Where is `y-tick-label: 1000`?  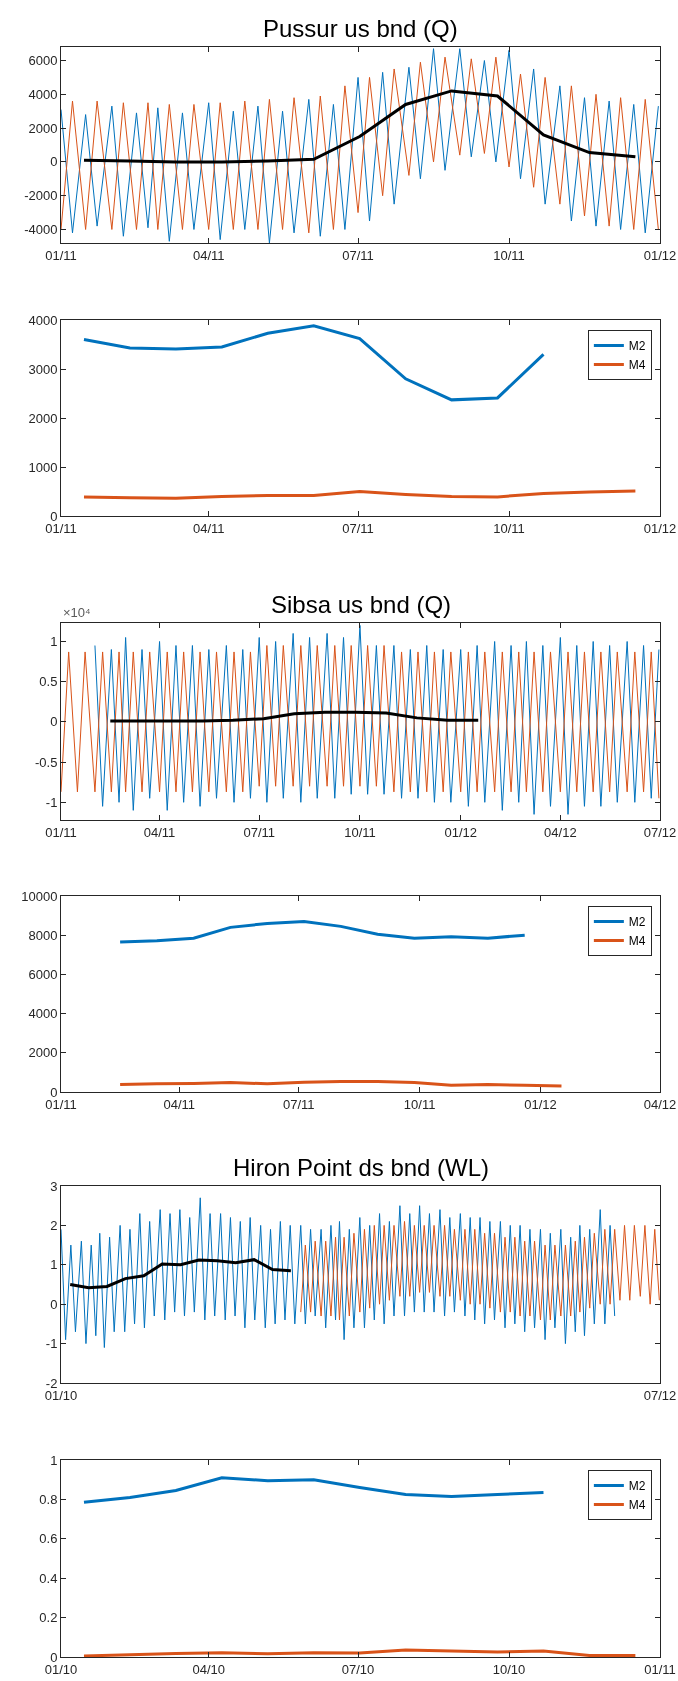
y-tick-label: 1000 is located at coordinates (43, 467).